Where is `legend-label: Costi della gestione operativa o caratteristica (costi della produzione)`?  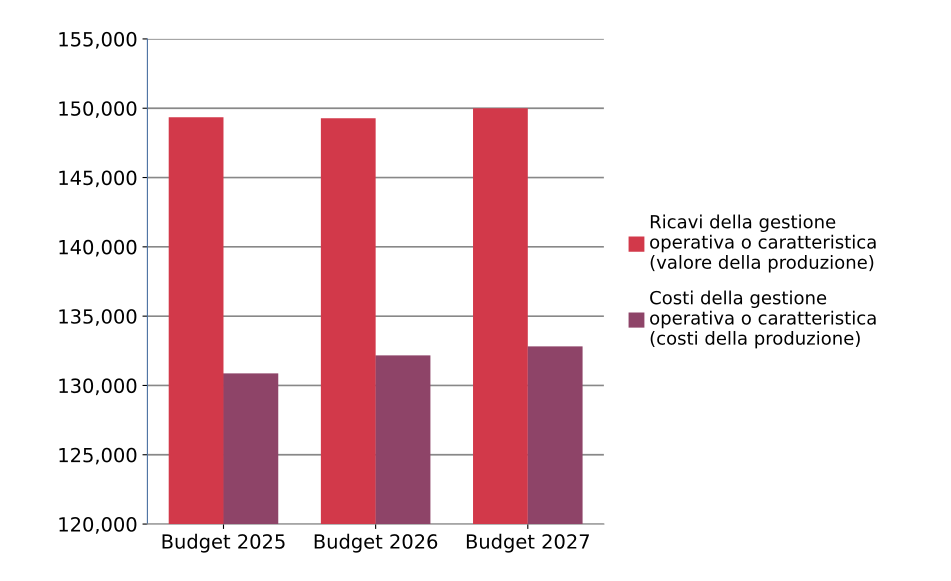
legend-label: Costi della gestione operativa o caratteristica (costi della produzione) is located at coordinates (763, 319).